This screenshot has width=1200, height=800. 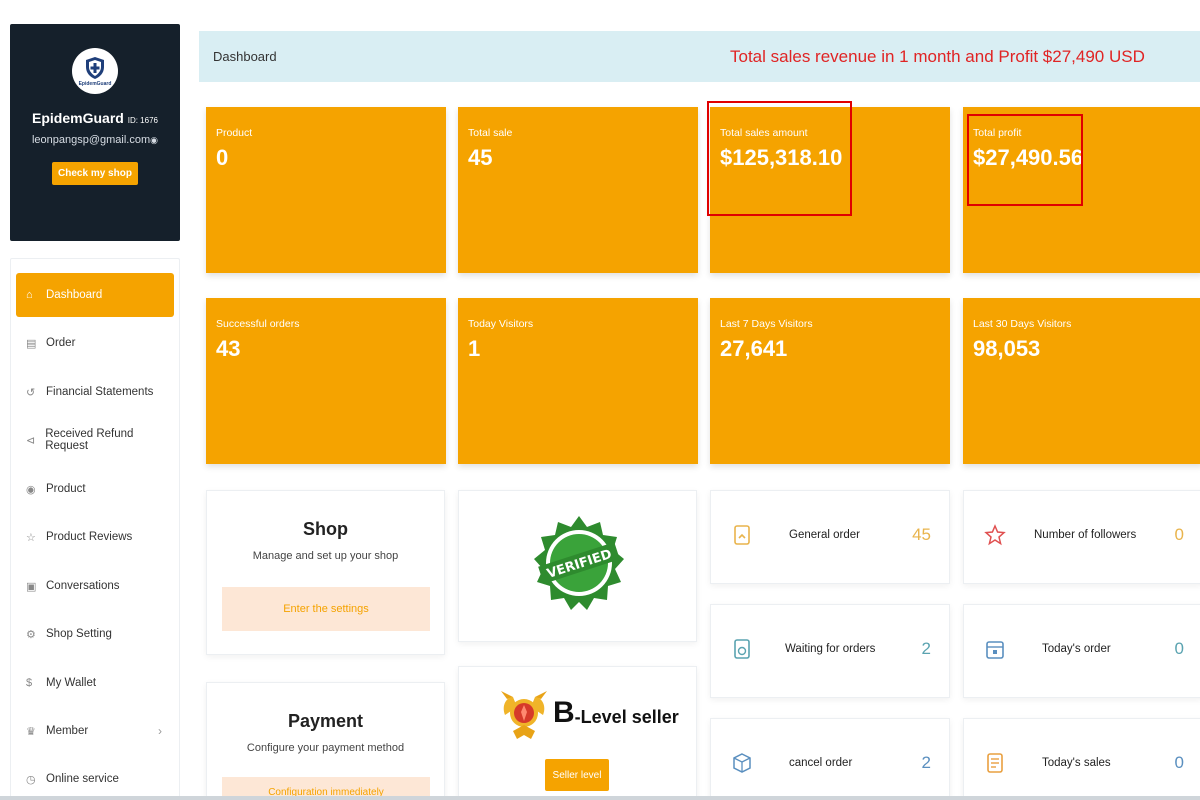 What do you see at coordinates (31, 343) in the screenshot?
I see `order-icon: ▤` at bounding box center [31, 343].